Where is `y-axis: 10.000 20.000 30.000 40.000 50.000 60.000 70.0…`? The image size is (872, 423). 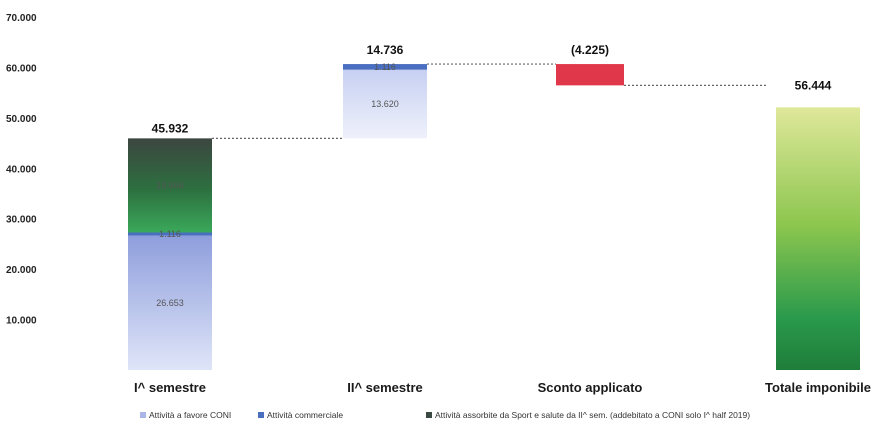 y-axis: 10.000 20.000 30.000 40.000 50.000 60.000 70.0… is located at coordinates (21, 170).